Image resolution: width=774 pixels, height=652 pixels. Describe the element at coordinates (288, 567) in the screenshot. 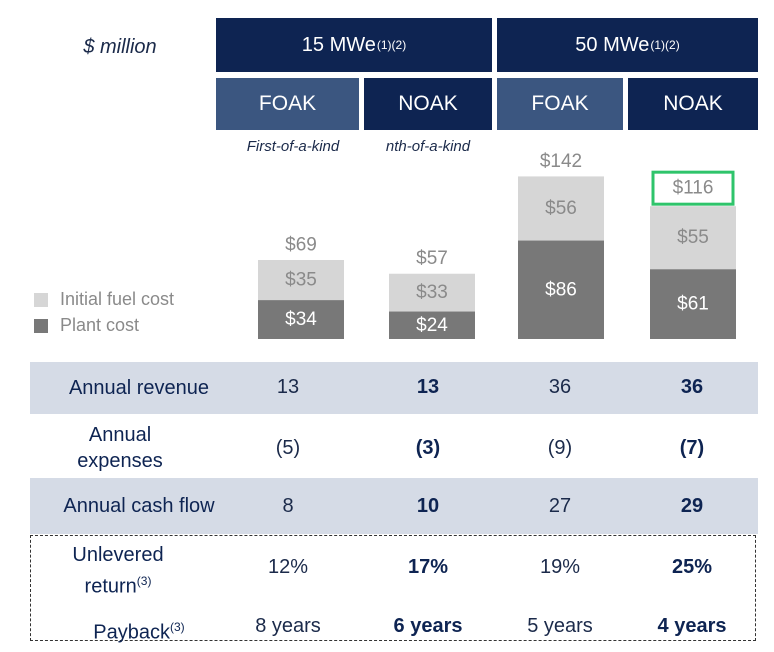

I see `cell-return-15-foak: 12%` at that location.